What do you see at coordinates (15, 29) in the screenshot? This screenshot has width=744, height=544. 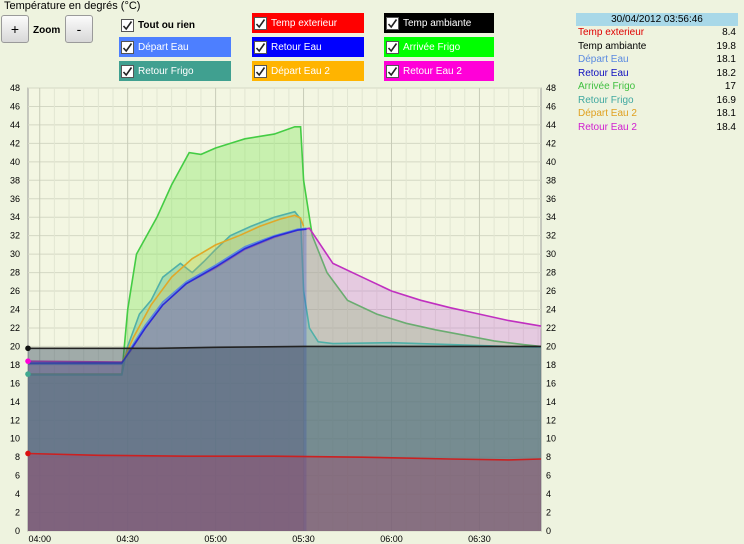 I see `zoom-in-button: +` at bounding box center [15, 29].